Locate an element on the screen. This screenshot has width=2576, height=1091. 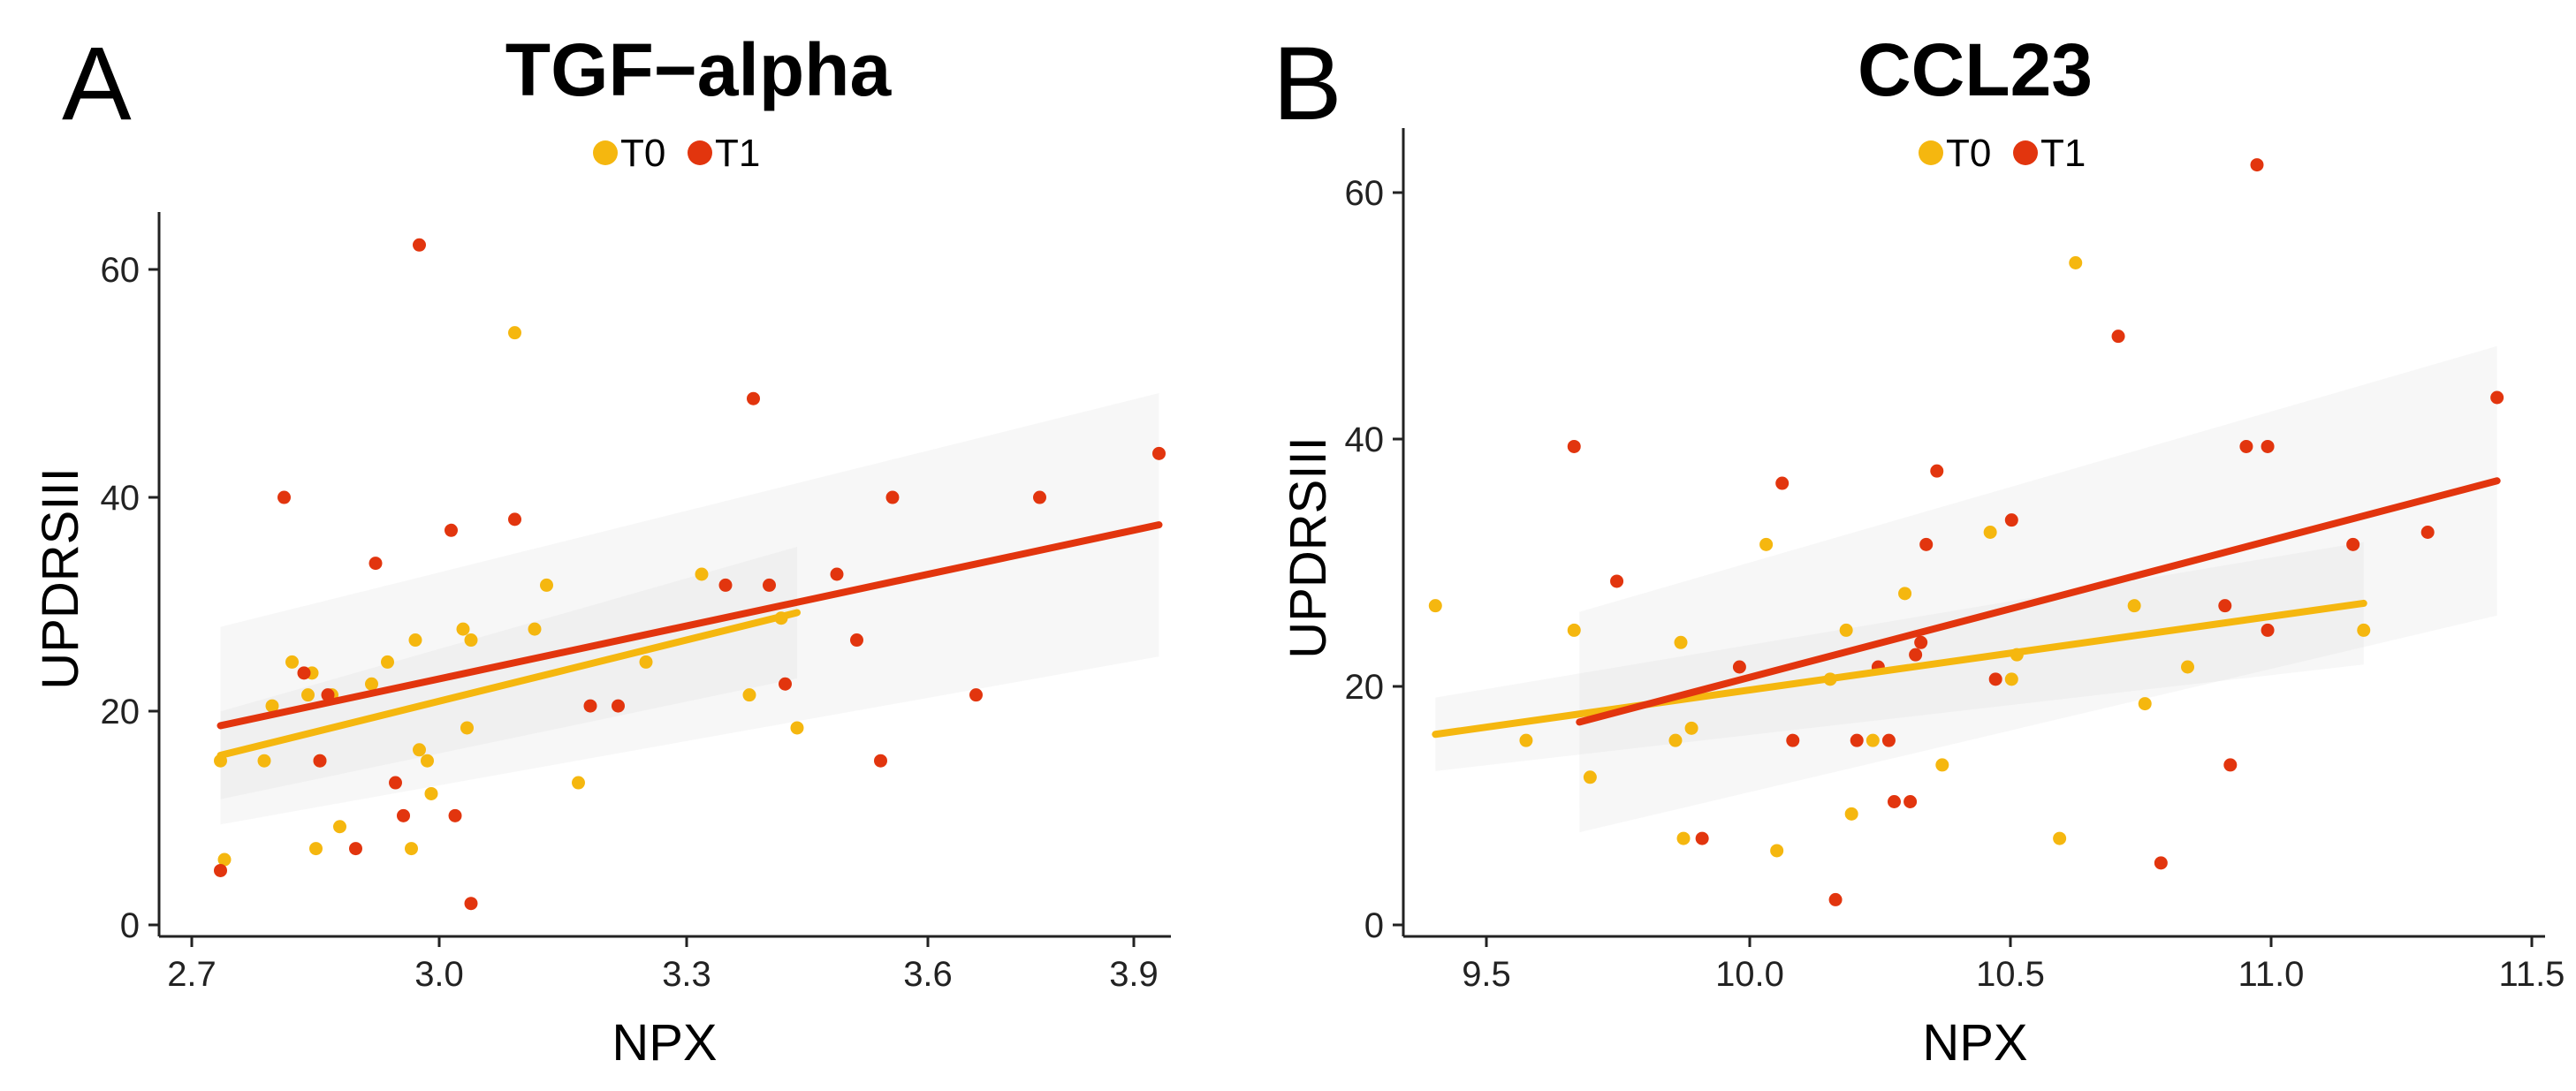
fit-line-t1-b is located at coordinates (2038, 601).